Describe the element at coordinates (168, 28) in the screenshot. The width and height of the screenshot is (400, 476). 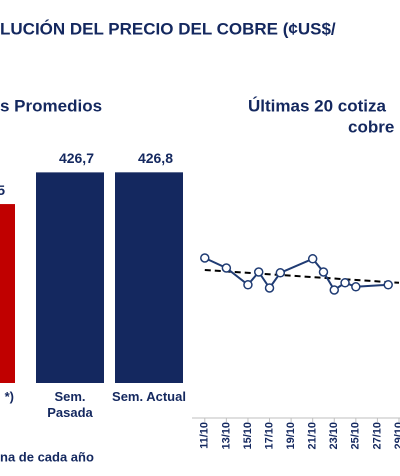
I see `page-title: LUCIÓN DEL PRECIO DEL COBRE (¢US$/` at that location.